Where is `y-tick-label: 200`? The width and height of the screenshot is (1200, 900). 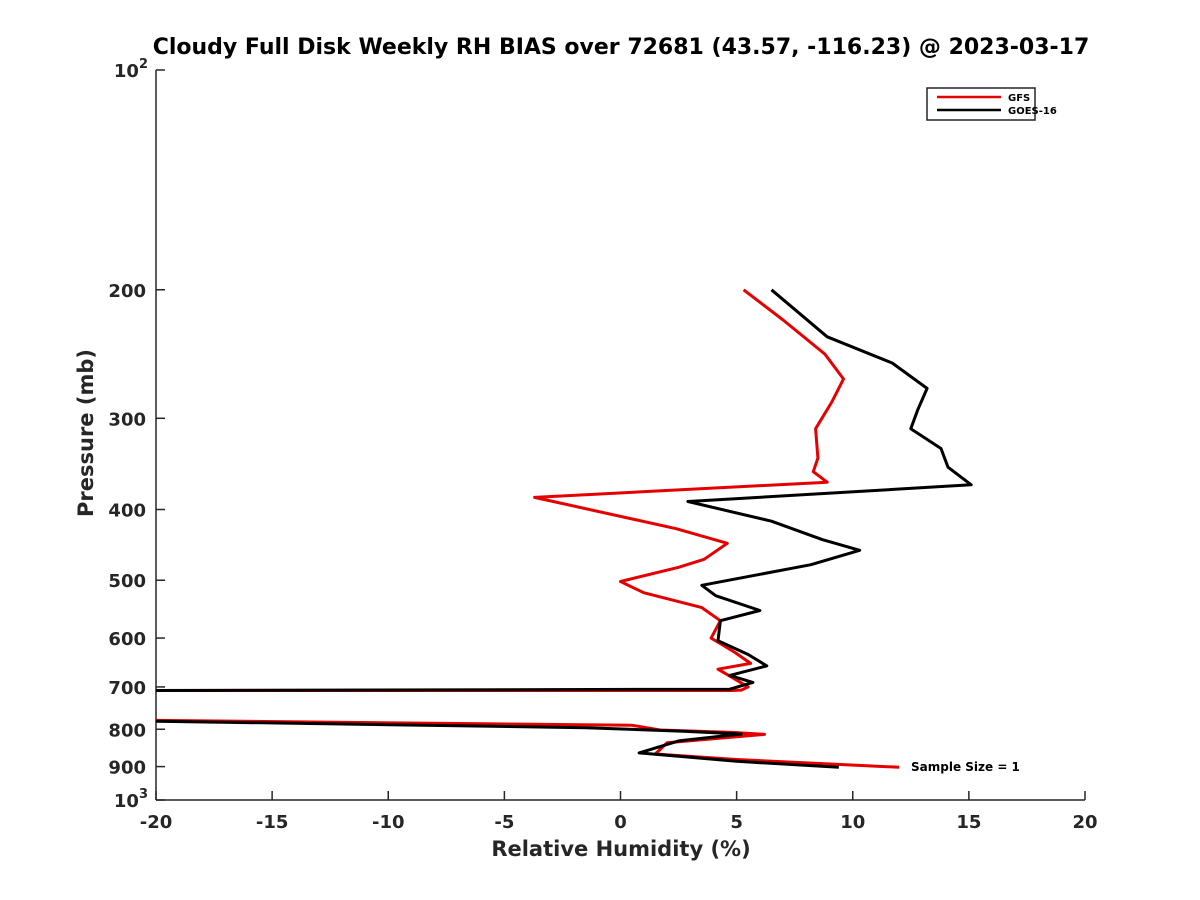 y-tick-label: 200 is located at coordinates (127, 291).